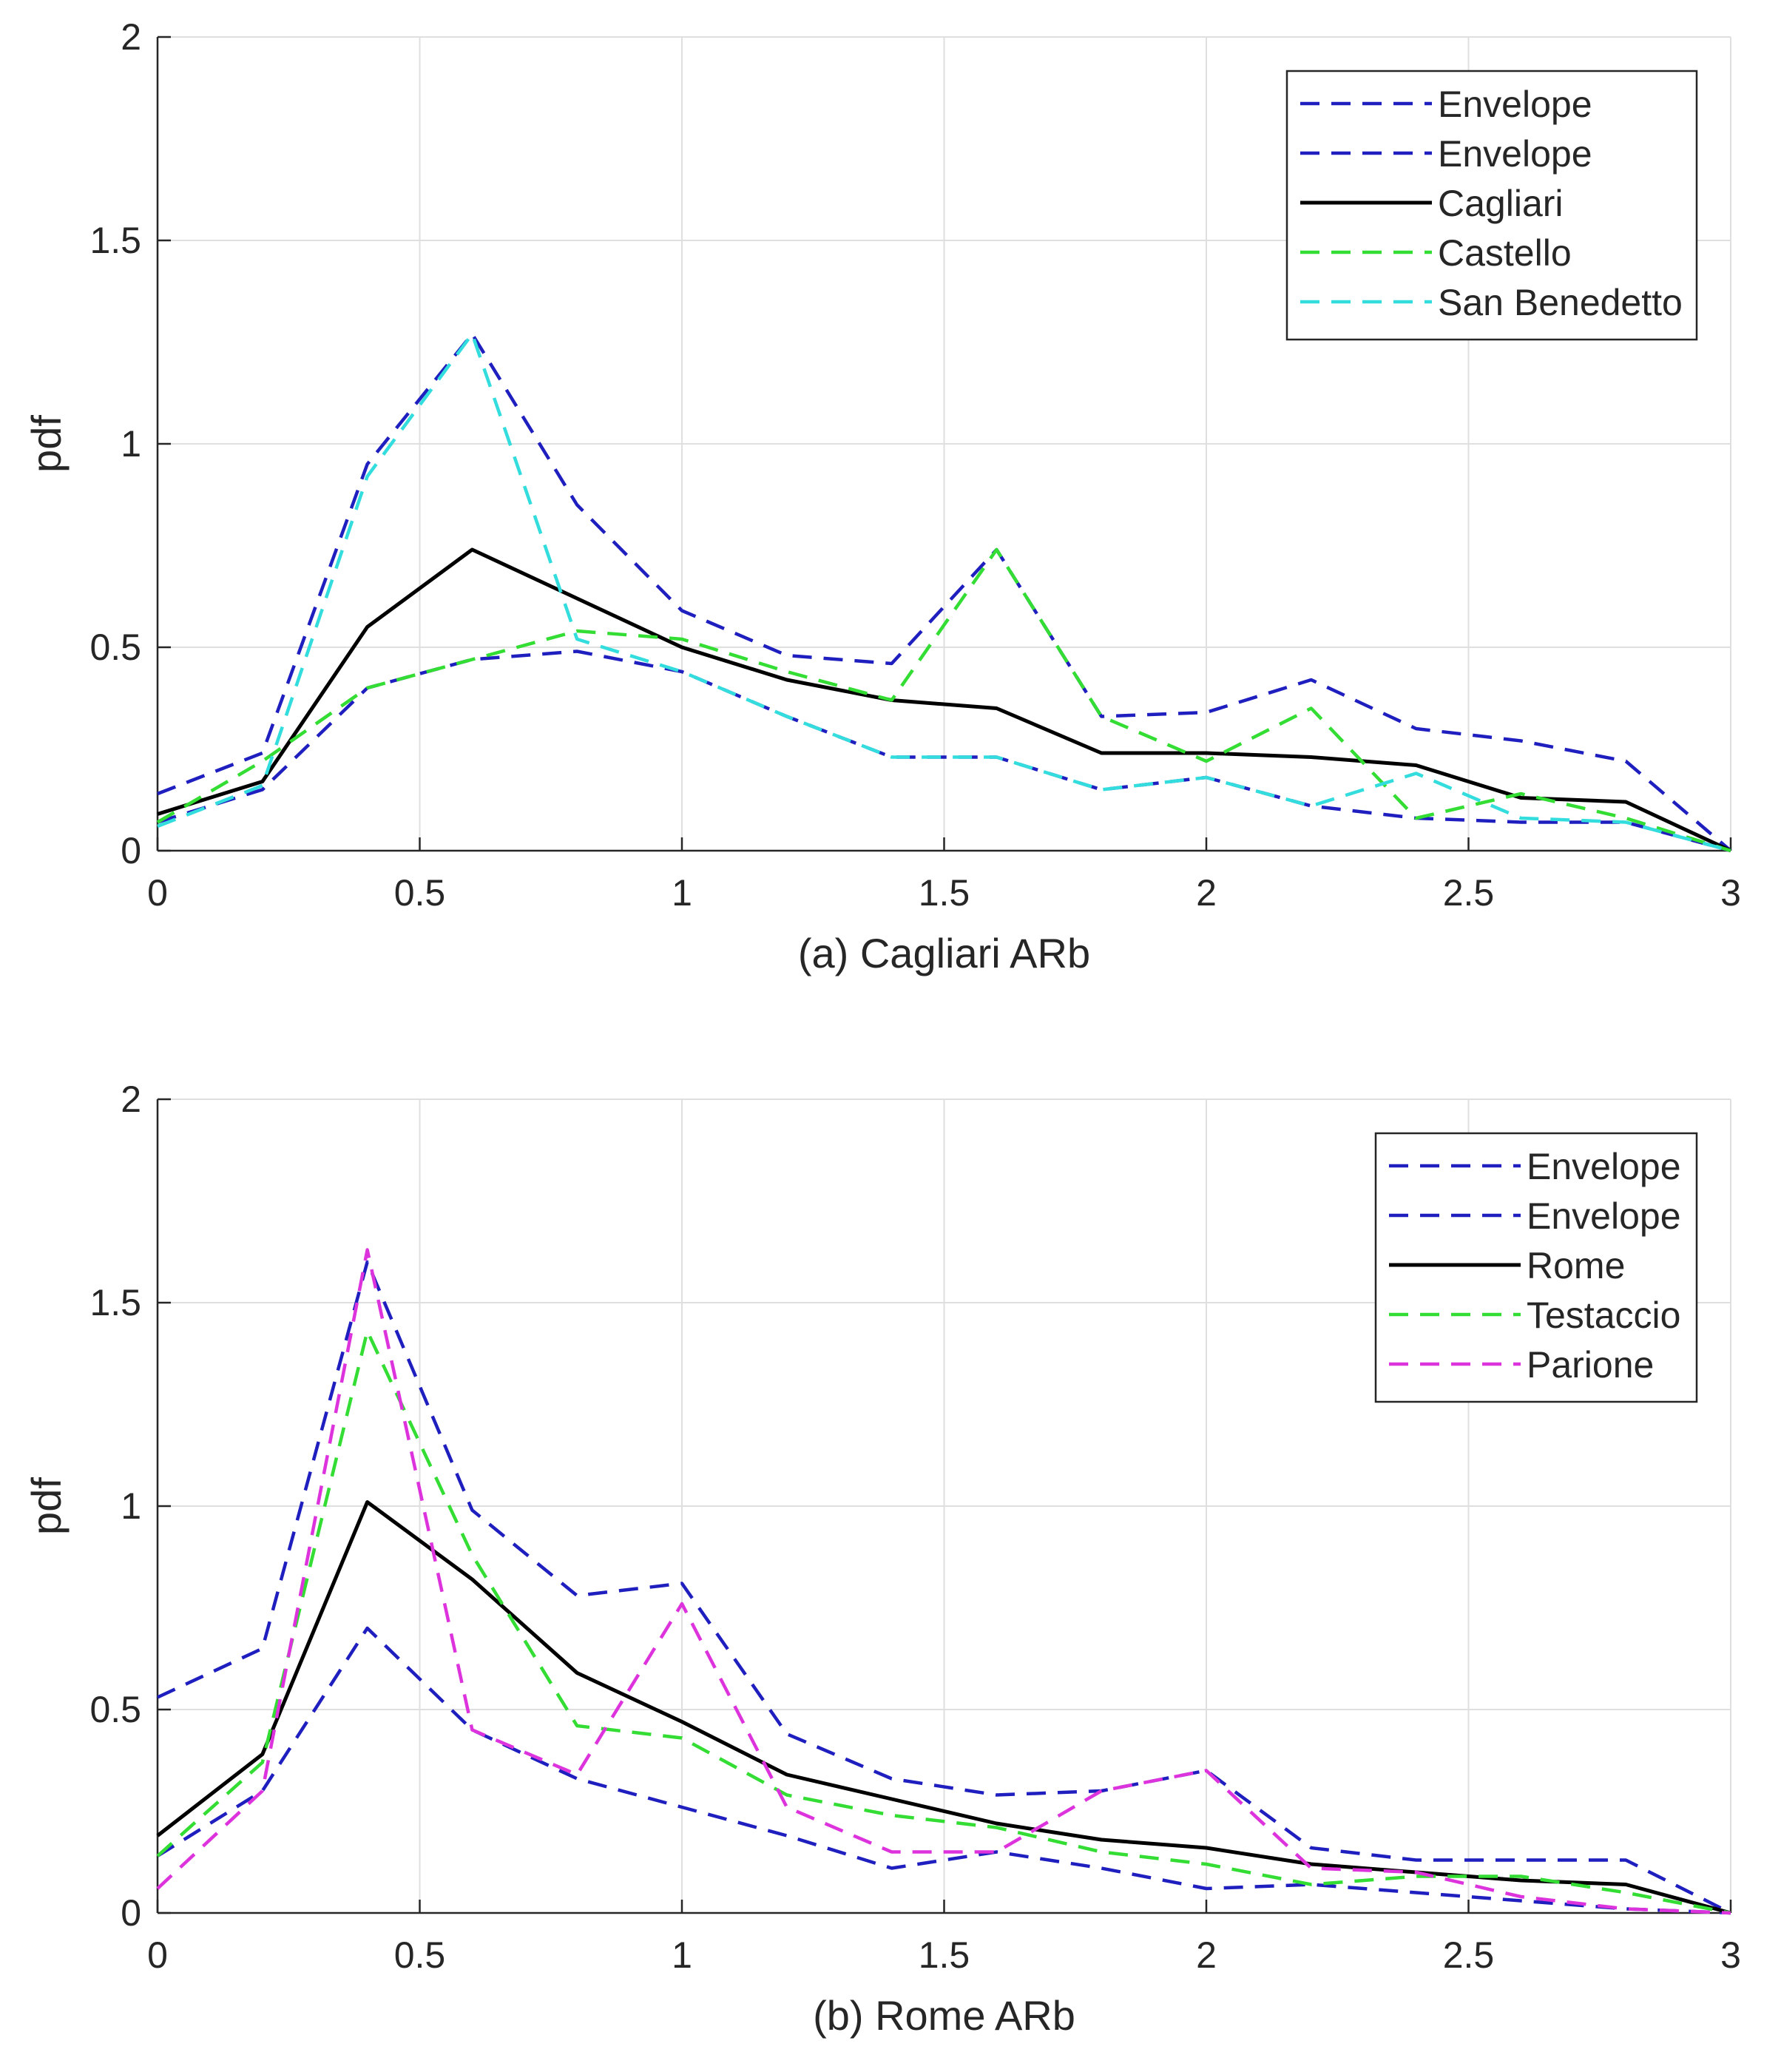  I want to click on legend-label: Parione, so click(1590, 1365).